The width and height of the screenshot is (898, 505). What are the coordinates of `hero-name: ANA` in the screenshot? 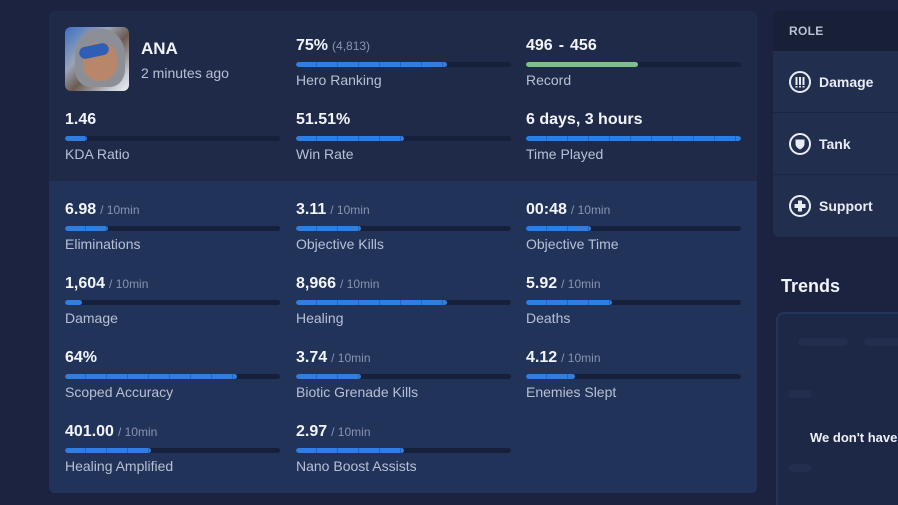 It's located at (159, 48).